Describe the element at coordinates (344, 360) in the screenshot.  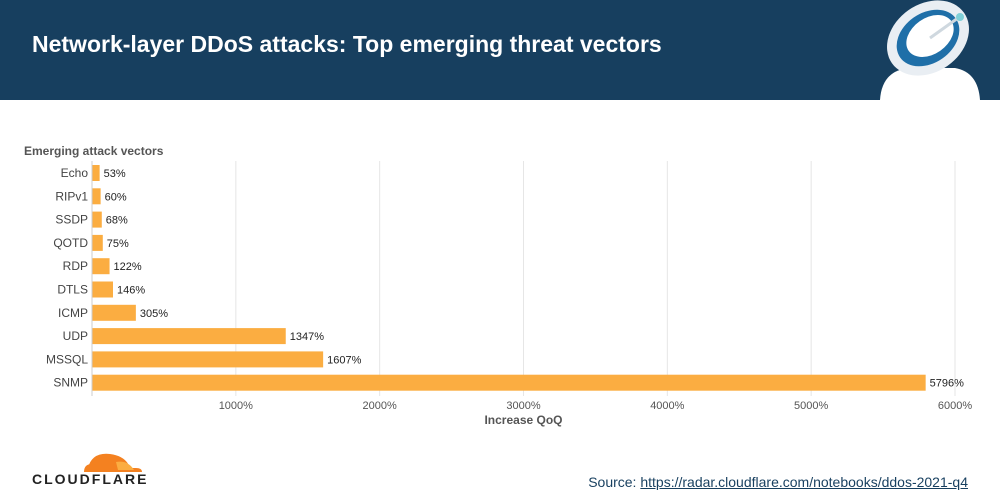
I see `value-label: 1607%` at that location.